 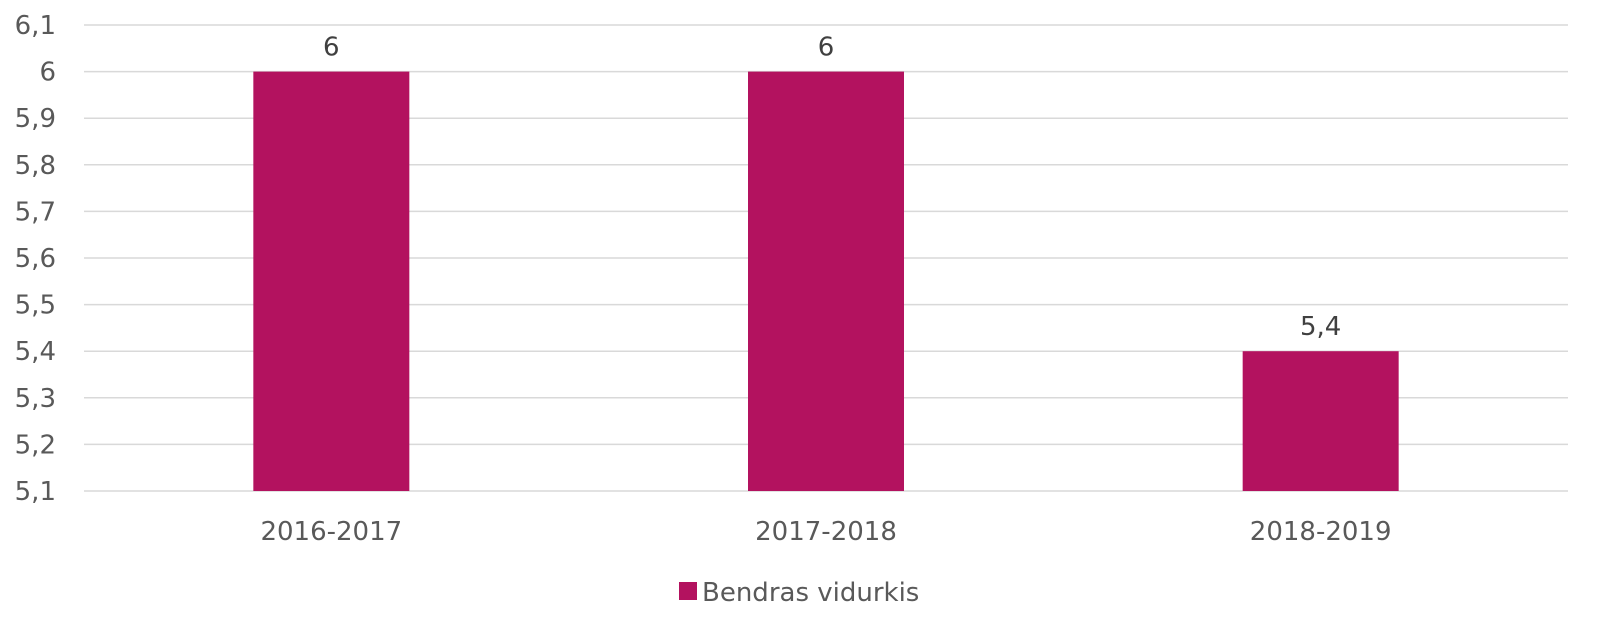 What do you see at coordinates (35, 445) in the screenshot?
I see `y-tick-label: 5,2` at bounding box center [35, 445].